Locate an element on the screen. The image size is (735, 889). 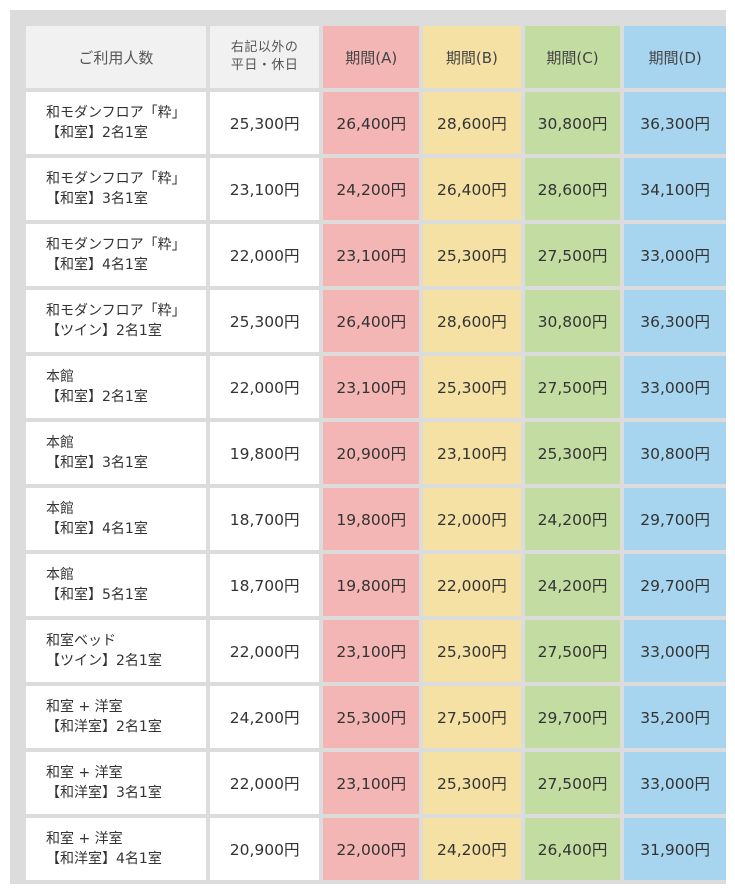
price-period-d: 31,900円 is located at coordinates (675, 849).